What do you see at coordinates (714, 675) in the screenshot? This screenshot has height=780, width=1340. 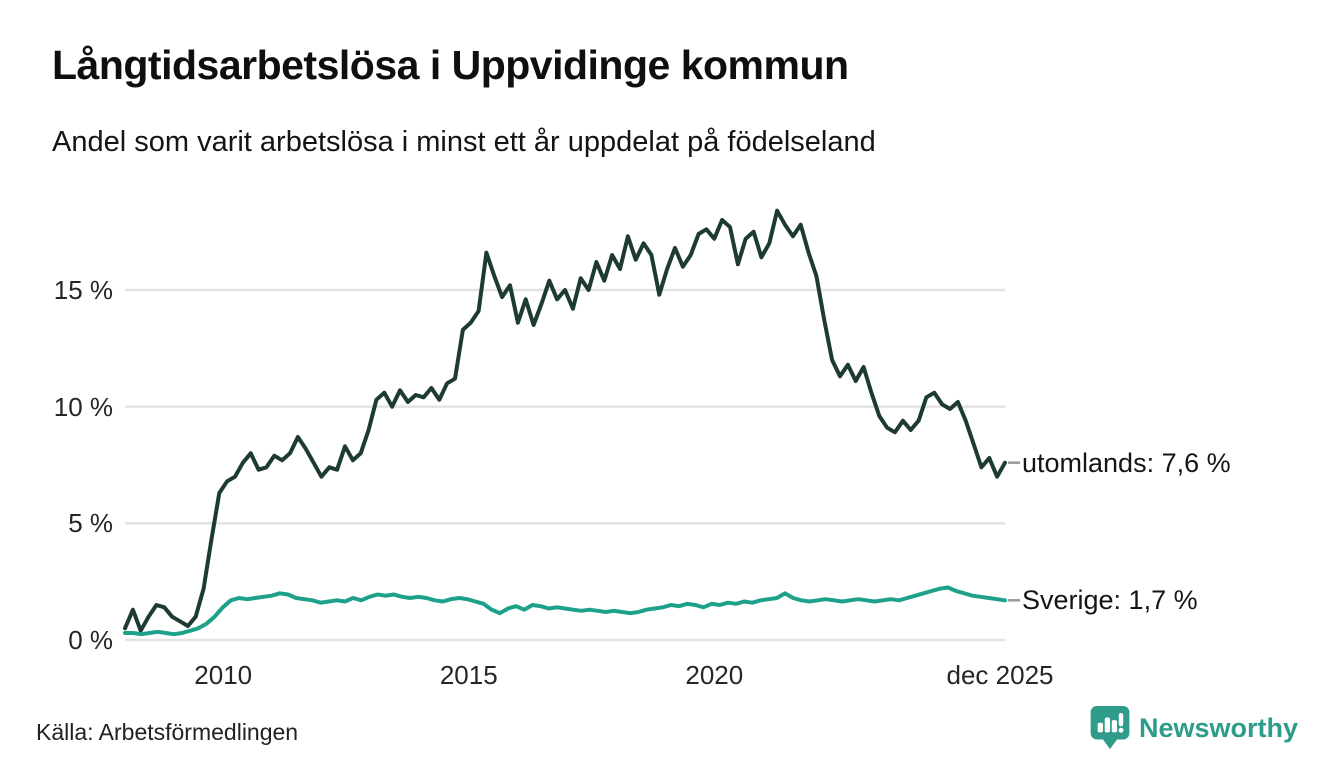 I see `x-axis-label: 2020` at bounding box center [714, 675].